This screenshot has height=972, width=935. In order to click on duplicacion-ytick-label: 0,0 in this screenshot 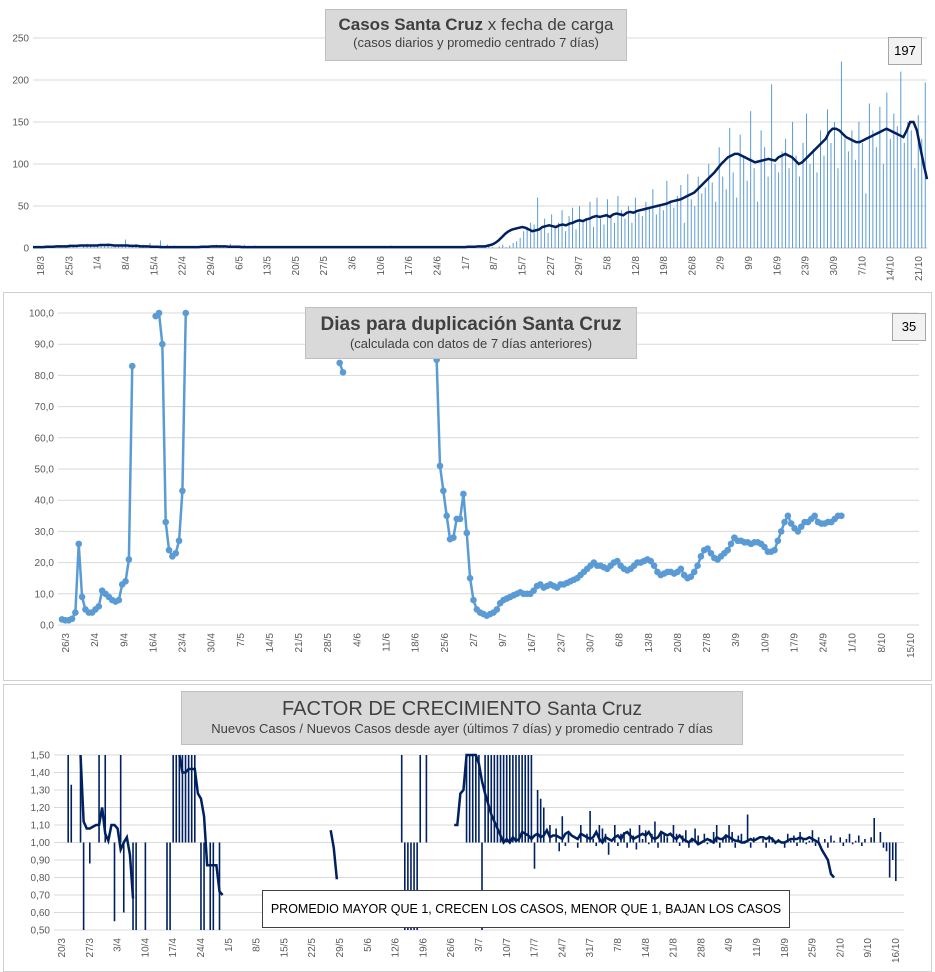, I will do `click(47, 626)`.